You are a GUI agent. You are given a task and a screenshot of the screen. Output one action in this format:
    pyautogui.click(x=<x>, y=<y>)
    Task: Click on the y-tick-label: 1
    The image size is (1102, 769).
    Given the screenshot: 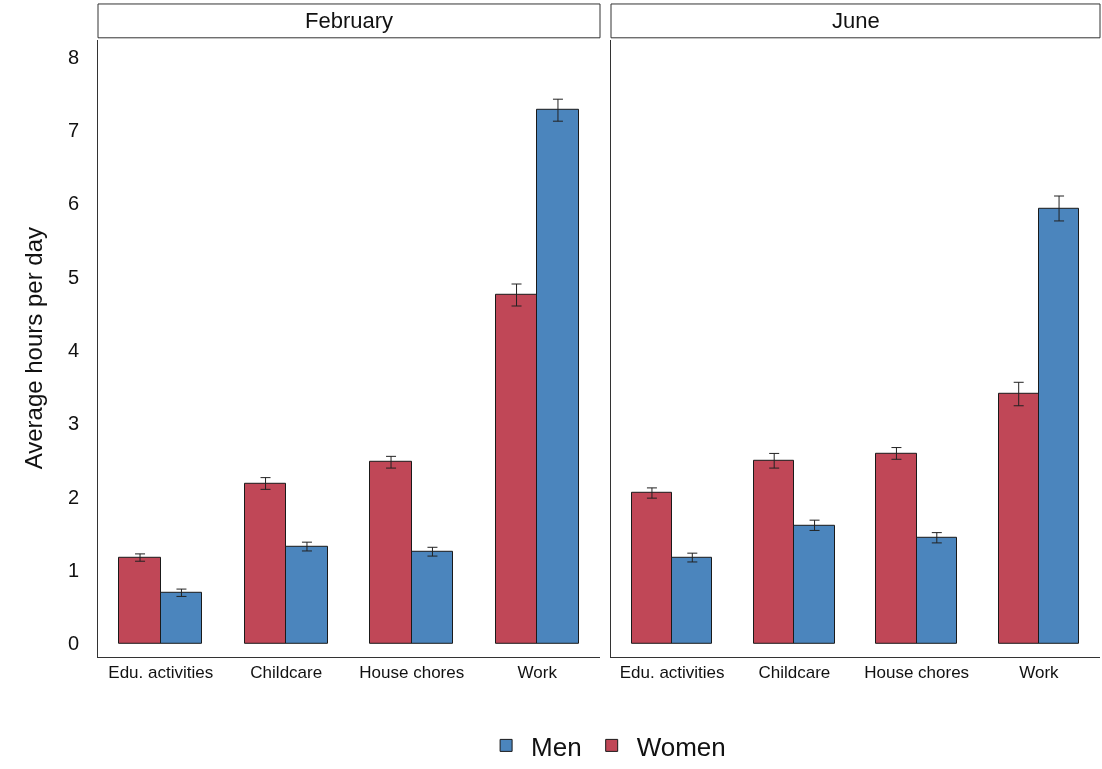 What is the action you would take?
    pyautogui.click(x=73, y=570)
    